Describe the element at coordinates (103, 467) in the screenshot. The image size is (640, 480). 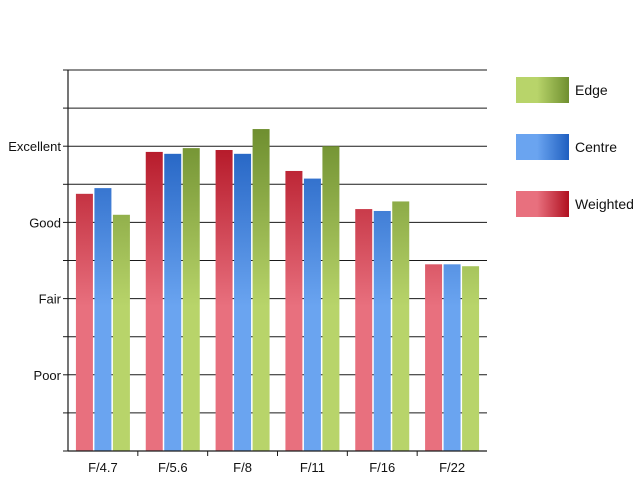
I see `x-tick-label: F/4.7` at that location.